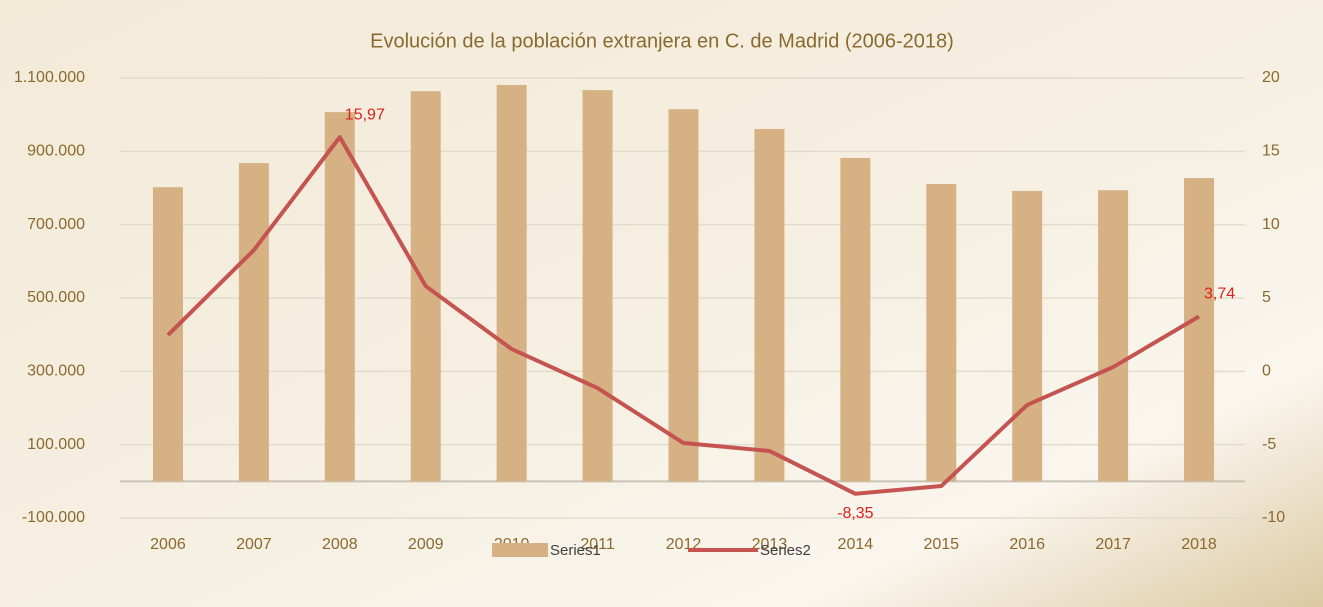 The height and width of the screenshot is (607, 1323). Describe the element at coordinates (855, 513) in the screenshot. I see `data-label: -8,35` at that location.